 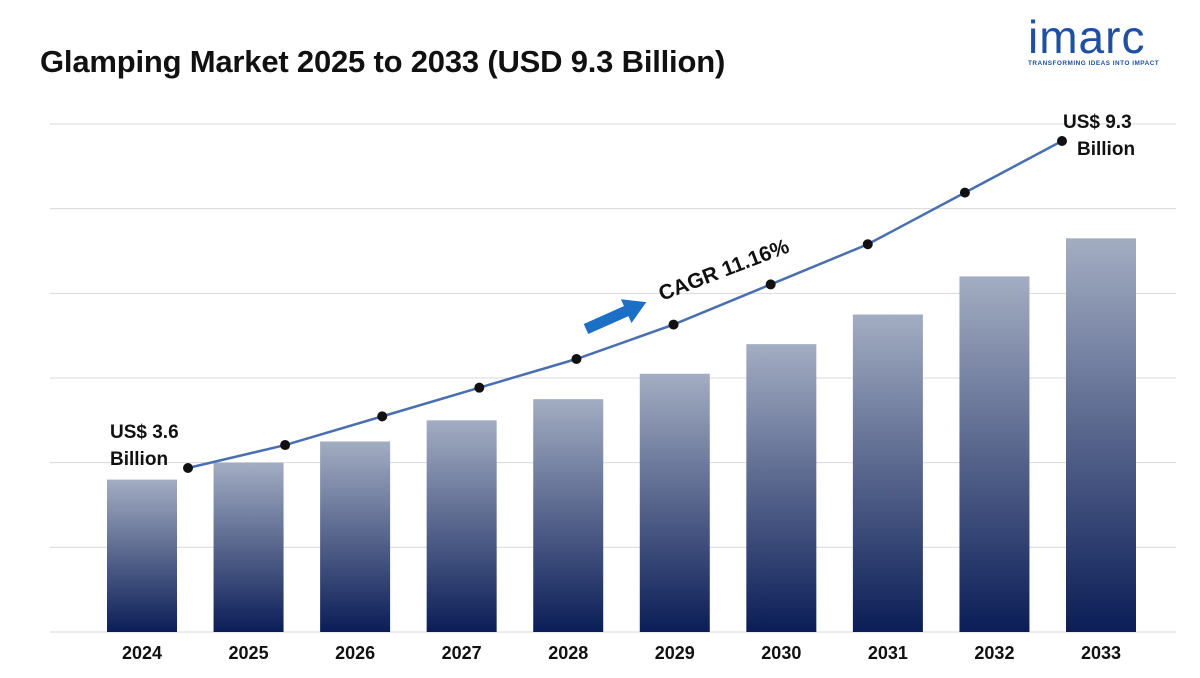 I want to click on start-annotation-line1: US$ 3.6, so click(x=144, y=432).